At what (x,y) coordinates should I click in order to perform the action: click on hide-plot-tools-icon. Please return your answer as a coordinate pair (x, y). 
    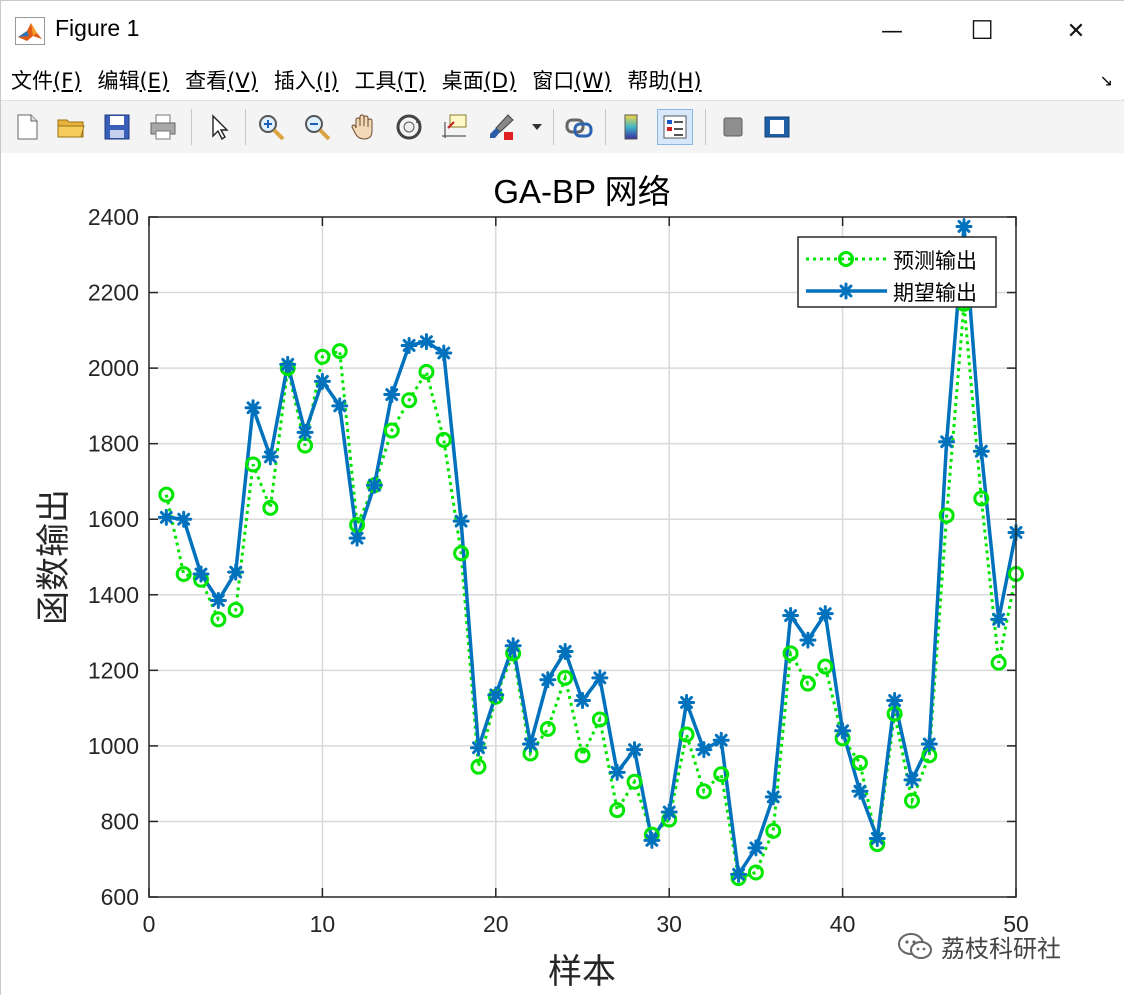
    Looking at the image, I should click on (733, 127).